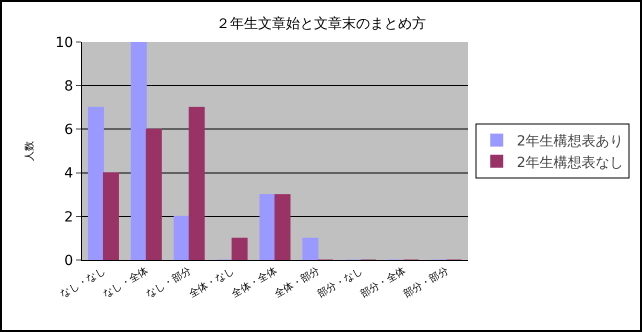 This screenshot has height=332, width=642. What do you see at coordinates (69, 260) in the screenshot?
I see `y-tick-label: 0` at bounding box center [69, 260].